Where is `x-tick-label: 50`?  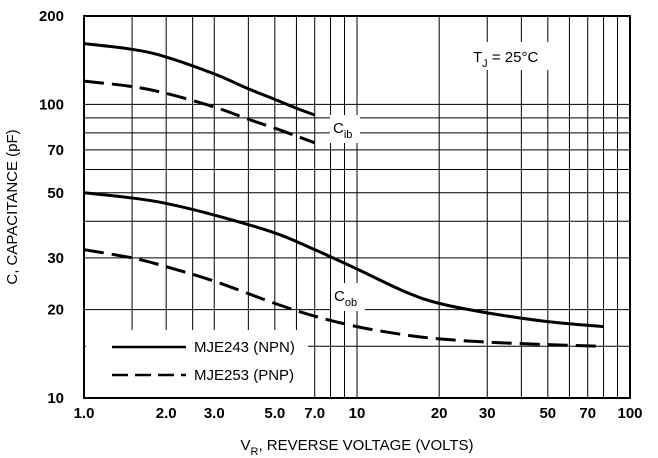
x-tick-label: 50 is located at coordinates (547, 413).